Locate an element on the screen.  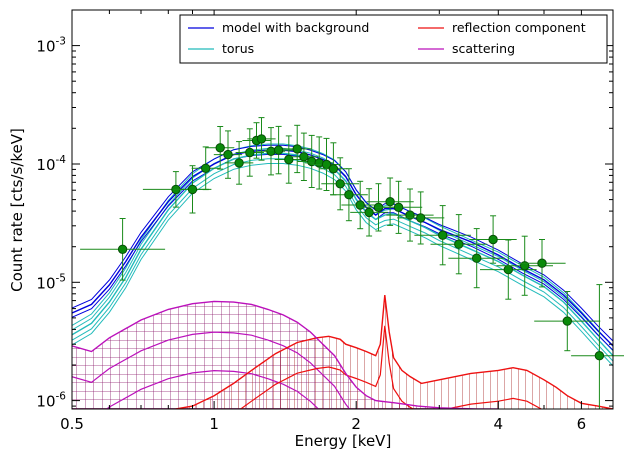
x-tick-label: 0.5 is located at coordinates (72, 424).